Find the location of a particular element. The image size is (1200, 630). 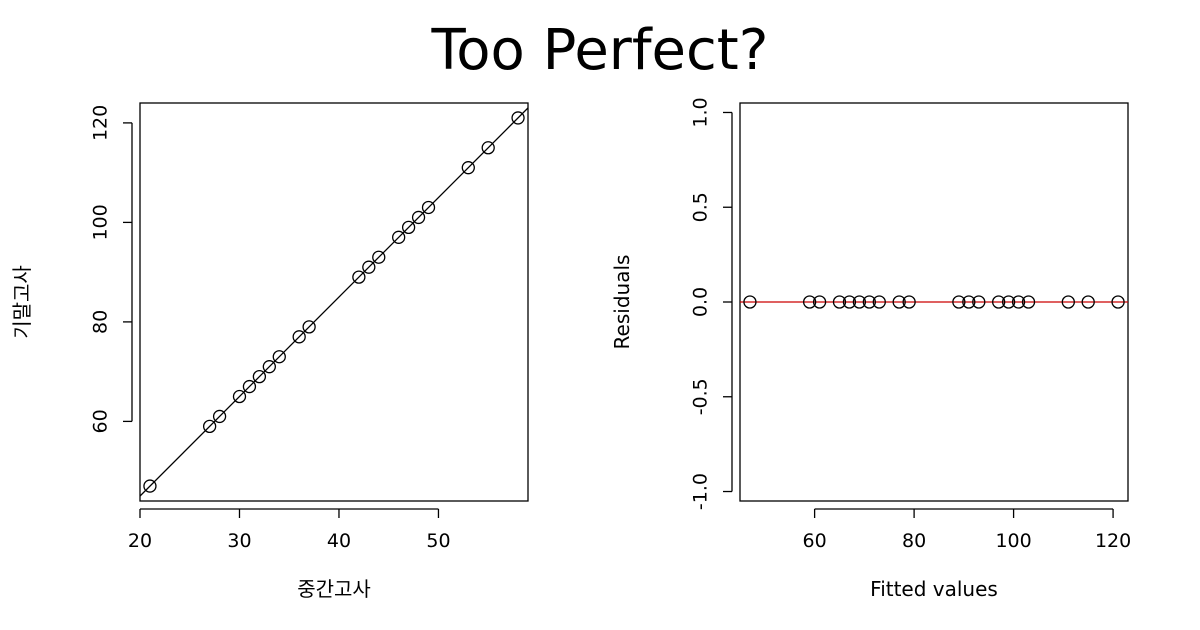

x-axis-title: 중간고사 is located at coordinates (334, 589).